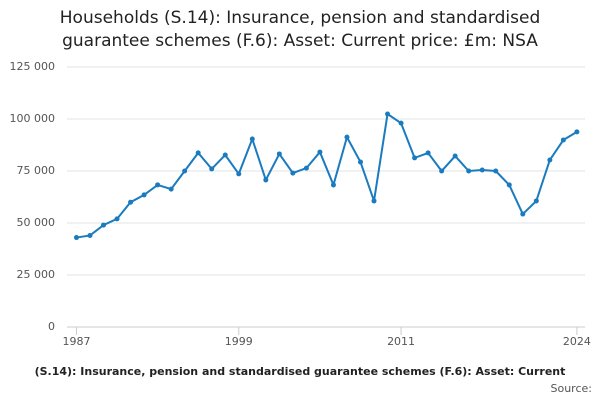 This screenshot has width=600, height=400. Describe the element at coordinates (33, 118) in the screenshot. I see `y-tick-label: 100 000` at that location.